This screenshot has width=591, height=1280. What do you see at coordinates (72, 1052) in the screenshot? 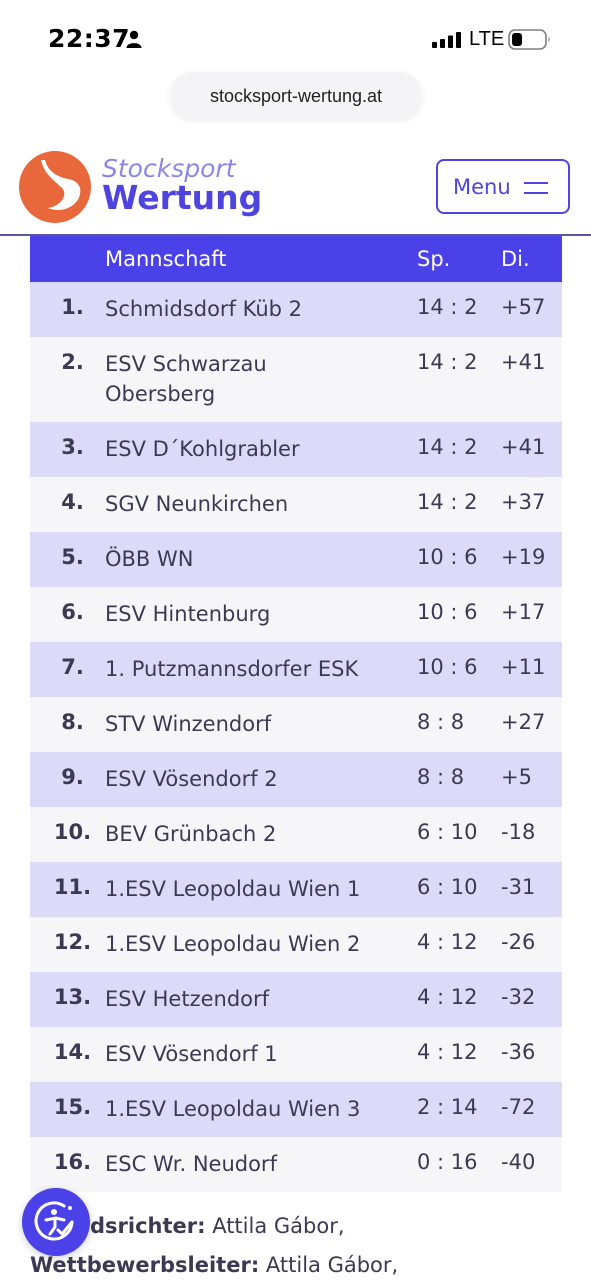
I see `row-position: 14.` at bounding box center [72, 1052].